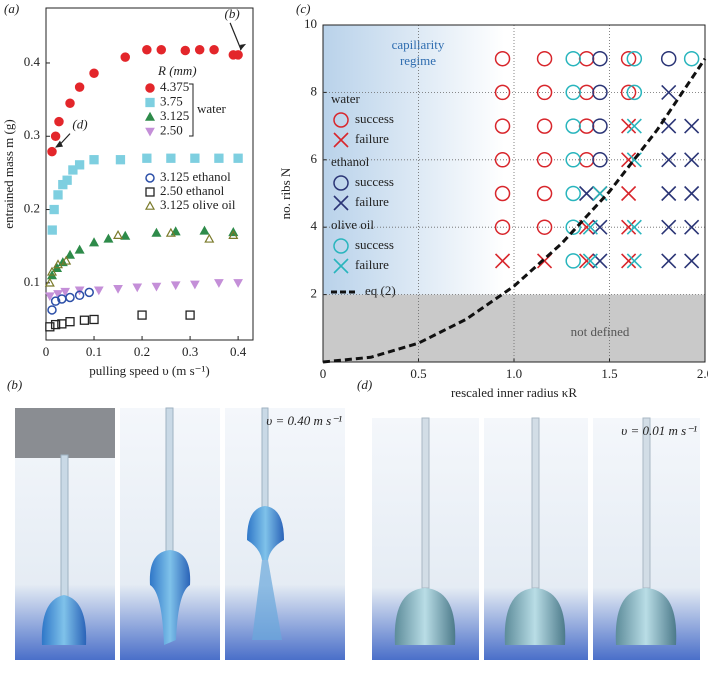 The image size is (708, 689). I want to click on y-tick-label: 2, so click(314, 293).